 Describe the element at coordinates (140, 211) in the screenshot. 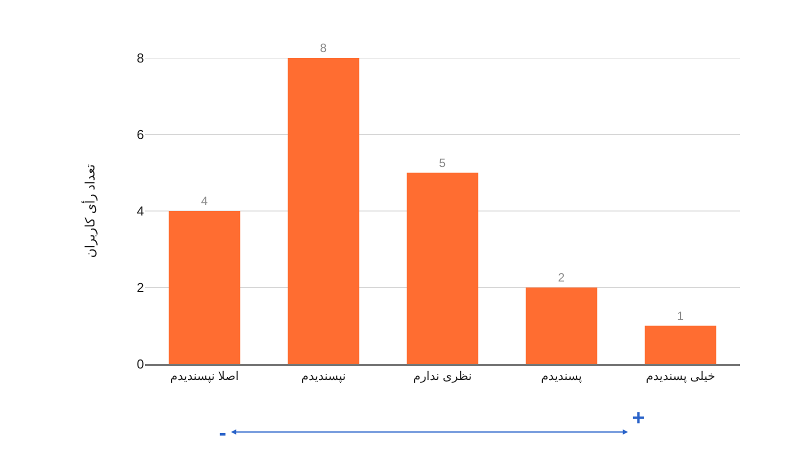

I see `y-tick-label: 4` at that location.